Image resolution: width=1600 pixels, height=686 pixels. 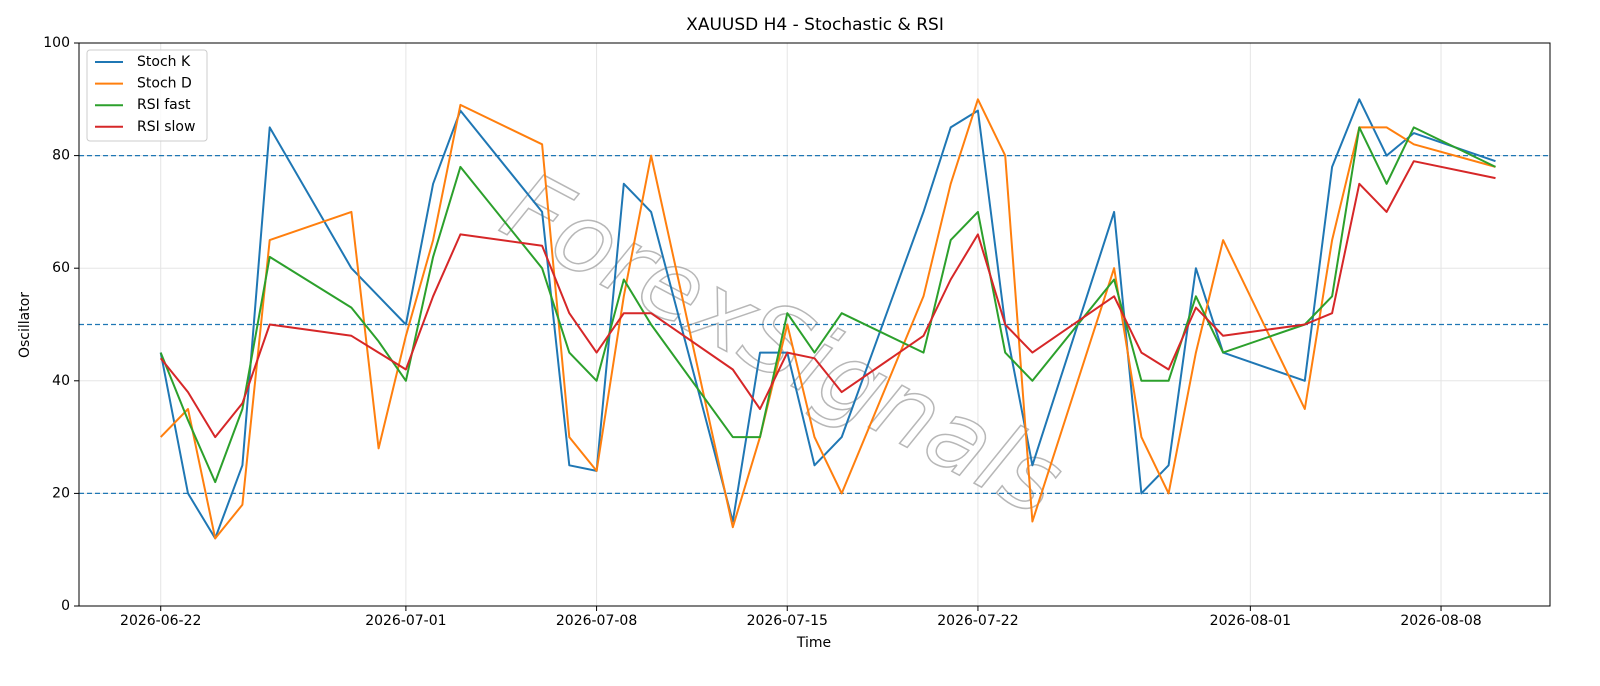 I want to click on x-tick-label: 2026-07-01, so click(x=405, y=621).